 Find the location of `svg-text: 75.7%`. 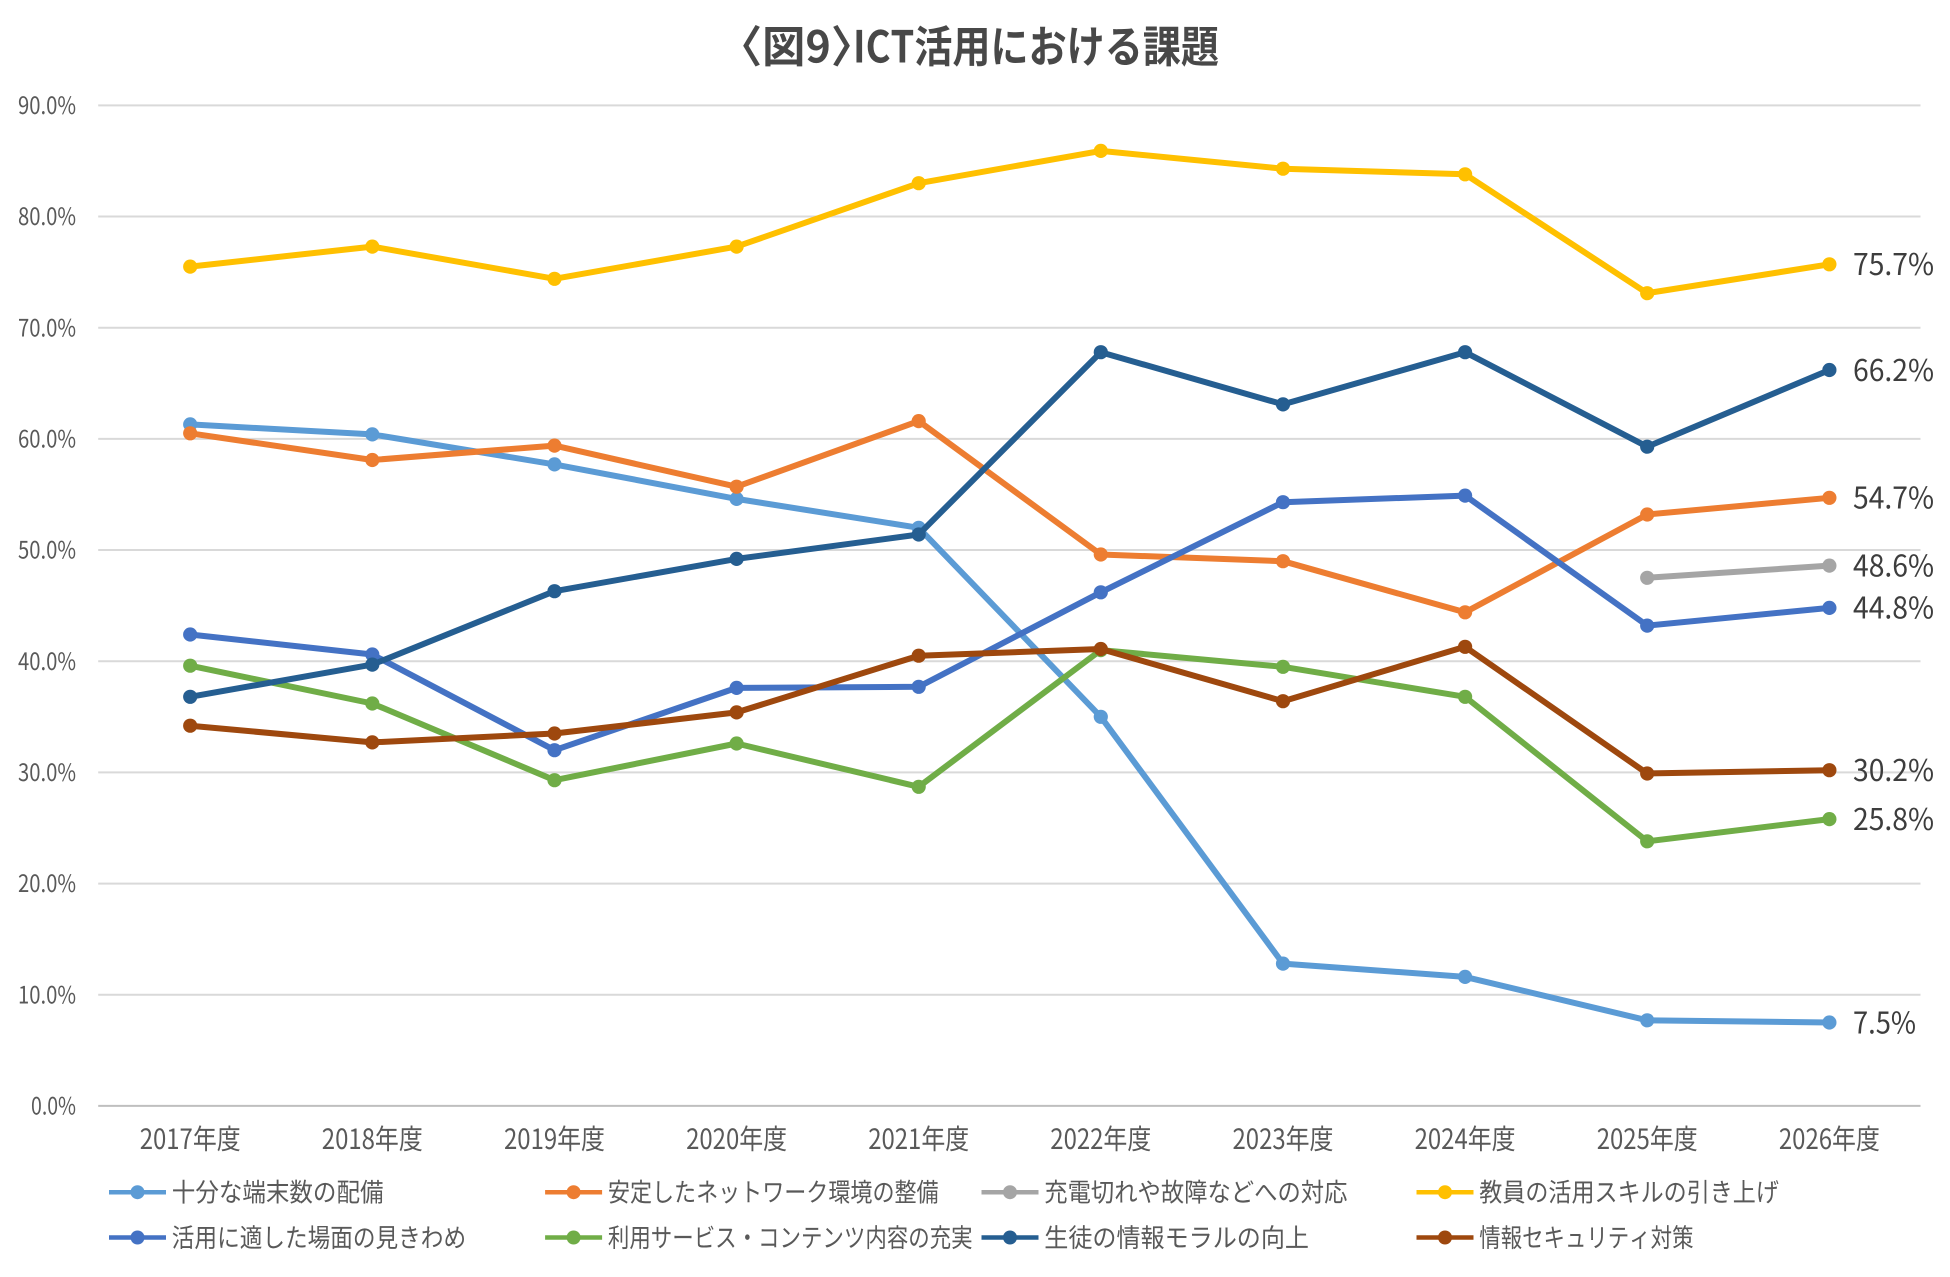

svg-text: 75.7% is located at coordinates (1893, 262).